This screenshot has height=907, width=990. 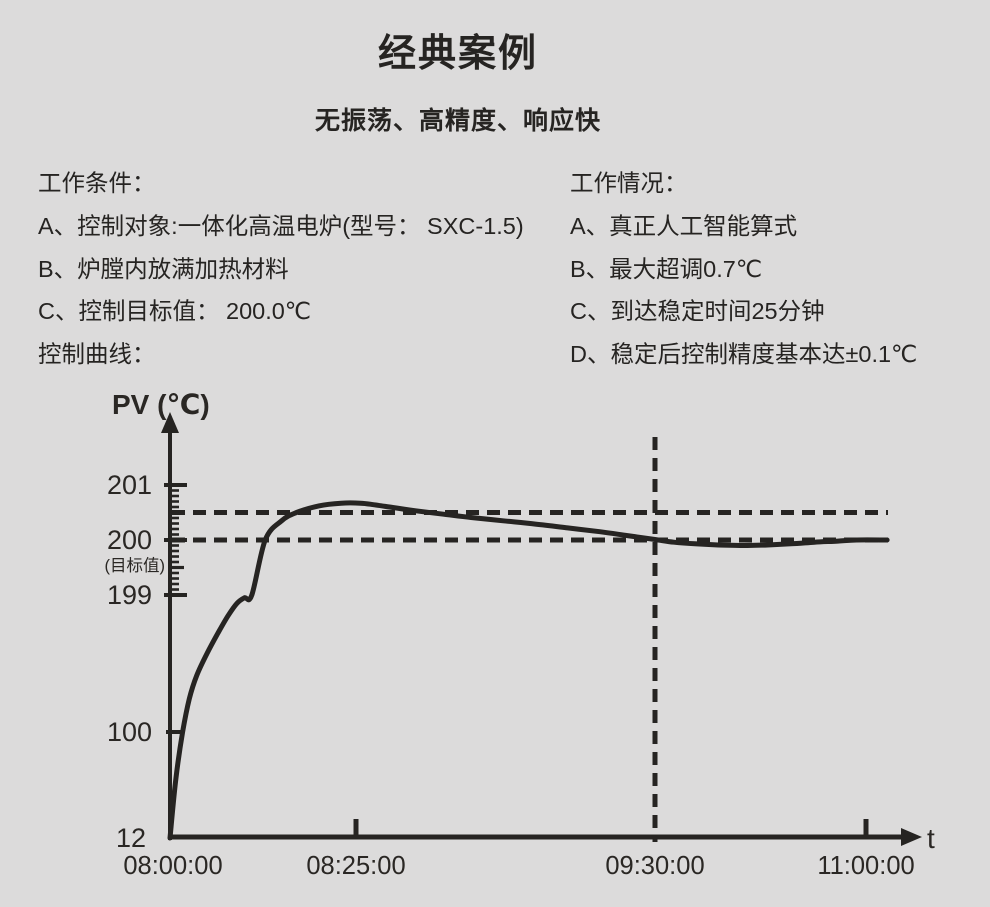 What do you see at coordinates (129, 732) in the screenshot?
I see `y-tick-label: 100` at bounding box center [129, 732].